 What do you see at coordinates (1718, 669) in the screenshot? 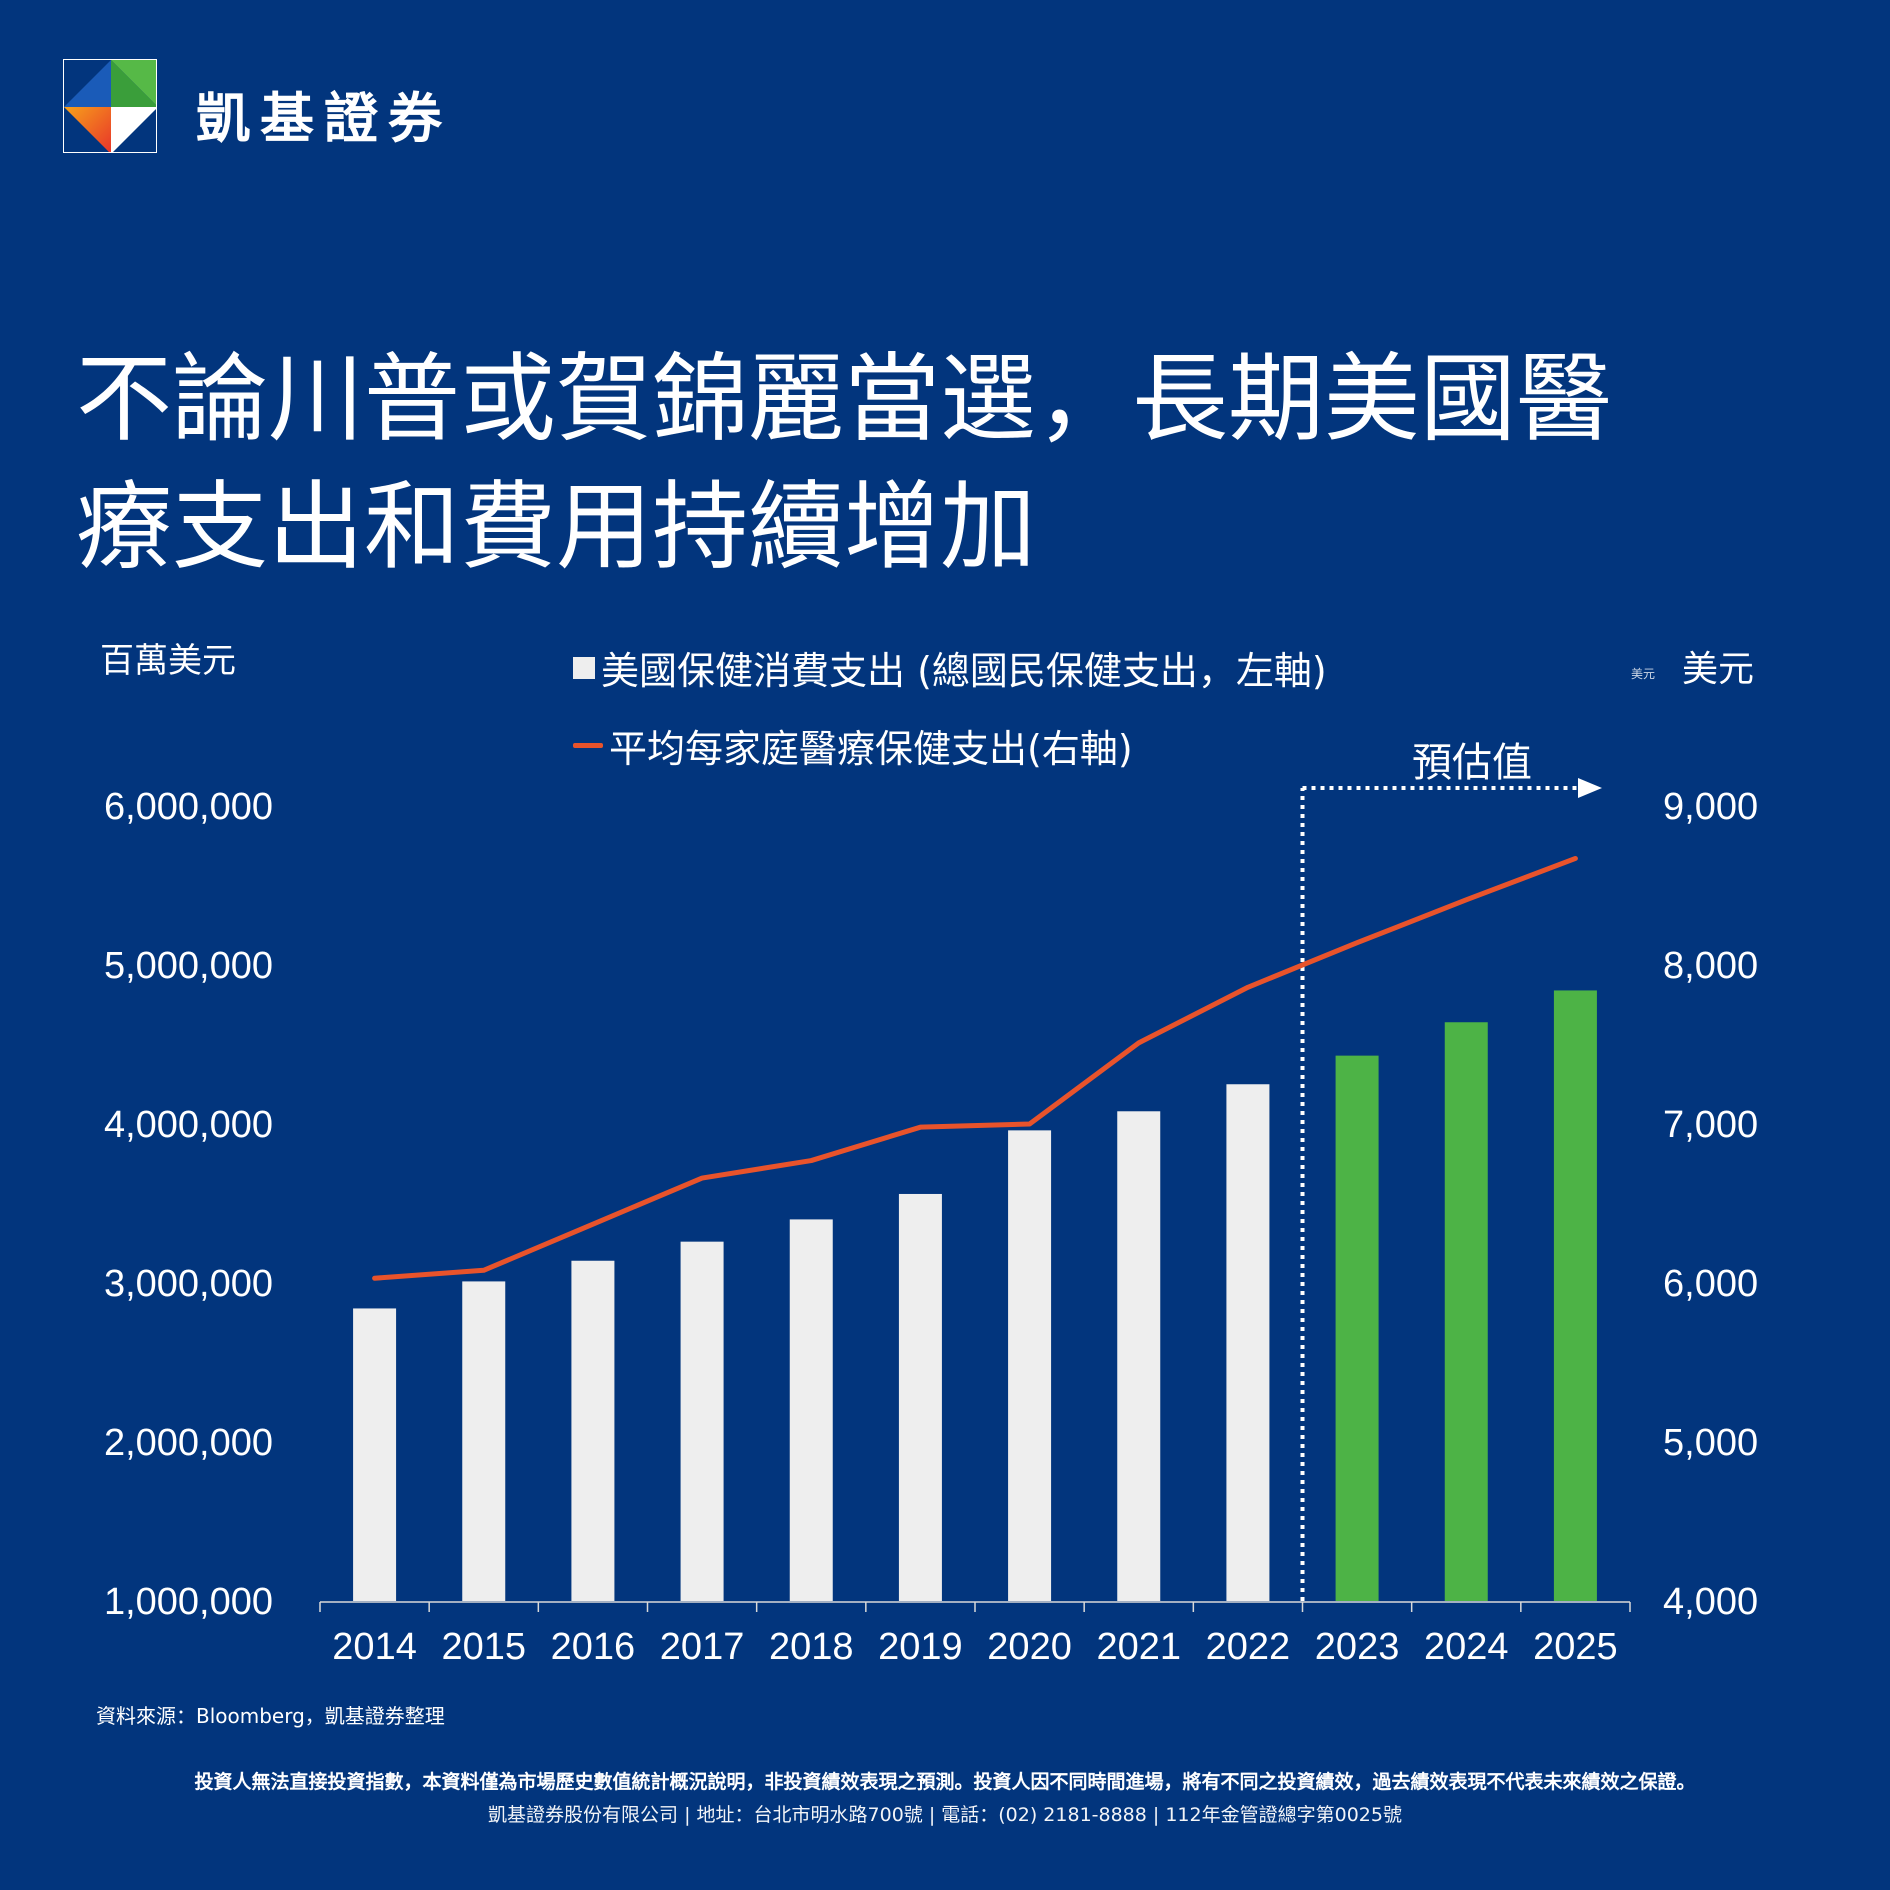
I see `right-axis-unit: 美元` at bounding box center [1718, 669].